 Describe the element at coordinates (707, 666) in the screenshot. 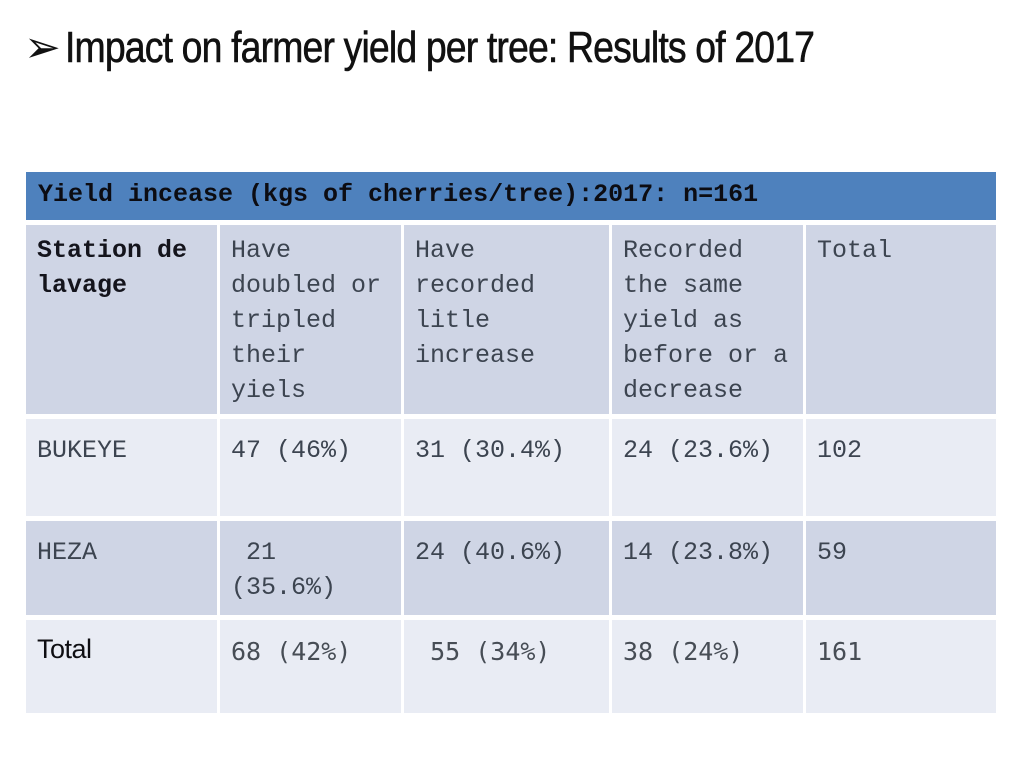

I see `cell-same-or-decrease-value: 38 (24%)` at that location.